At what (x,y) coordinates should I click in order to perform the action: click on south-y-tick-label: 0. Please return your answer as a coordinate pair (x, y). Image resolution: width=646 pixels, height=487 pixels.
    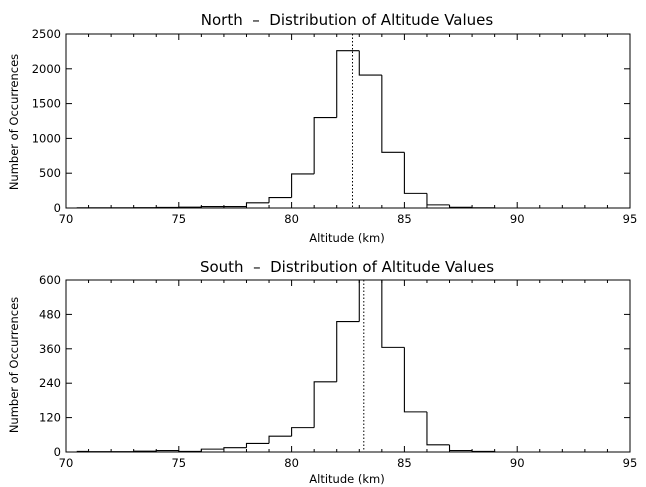
    Looking at the image, I should click on (57, 452).